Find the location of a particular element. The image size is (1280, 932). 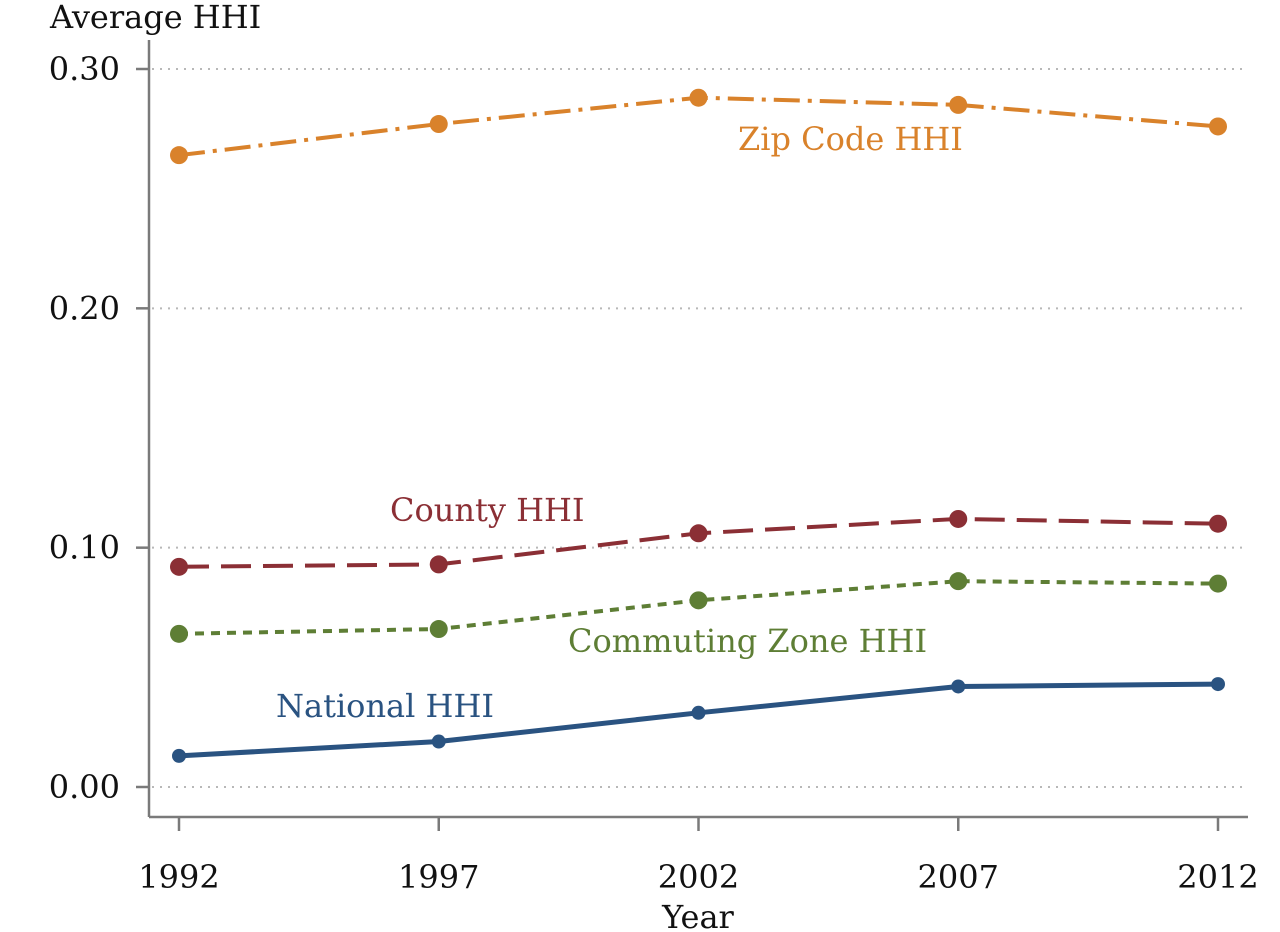

series-label-national: National HHI is located at coordinates (385, 706).